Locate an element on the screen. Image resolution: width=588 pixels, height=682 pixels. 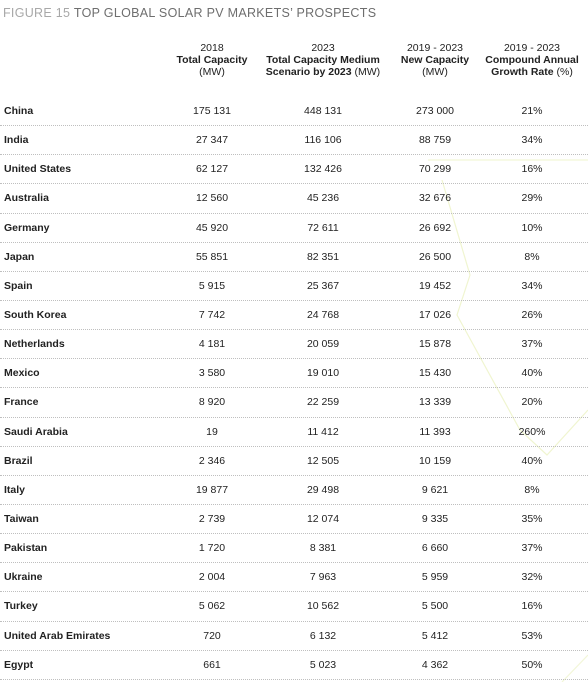
country-name: Mexico is located at coordinates (22, 373).